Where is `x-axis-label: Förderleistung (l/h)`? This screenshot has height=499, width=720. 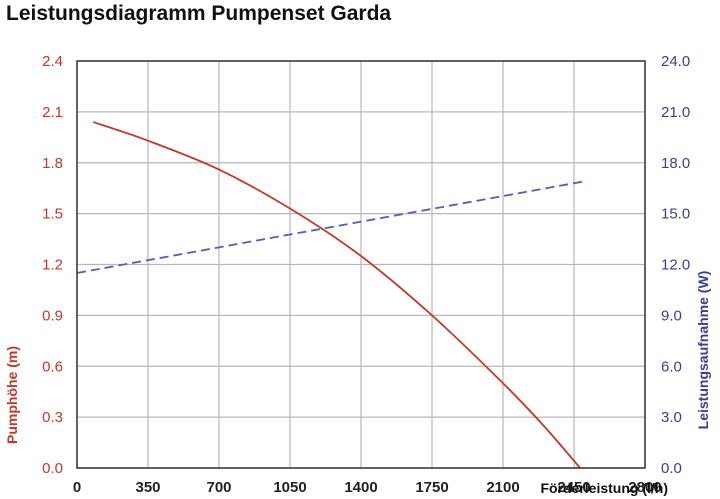 x-axis-label: Förderleistung (l/h) is located at coordinates (604, 488).